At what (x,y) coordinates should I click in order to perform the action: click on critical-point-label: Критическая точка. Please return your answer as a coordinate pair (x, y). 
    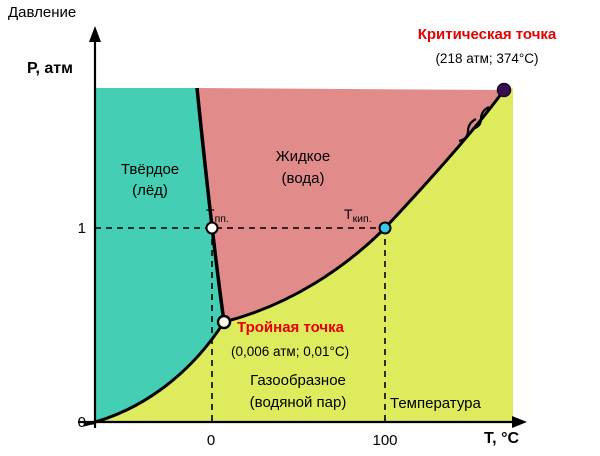
    Looking at the image, I should click on (487, 34).